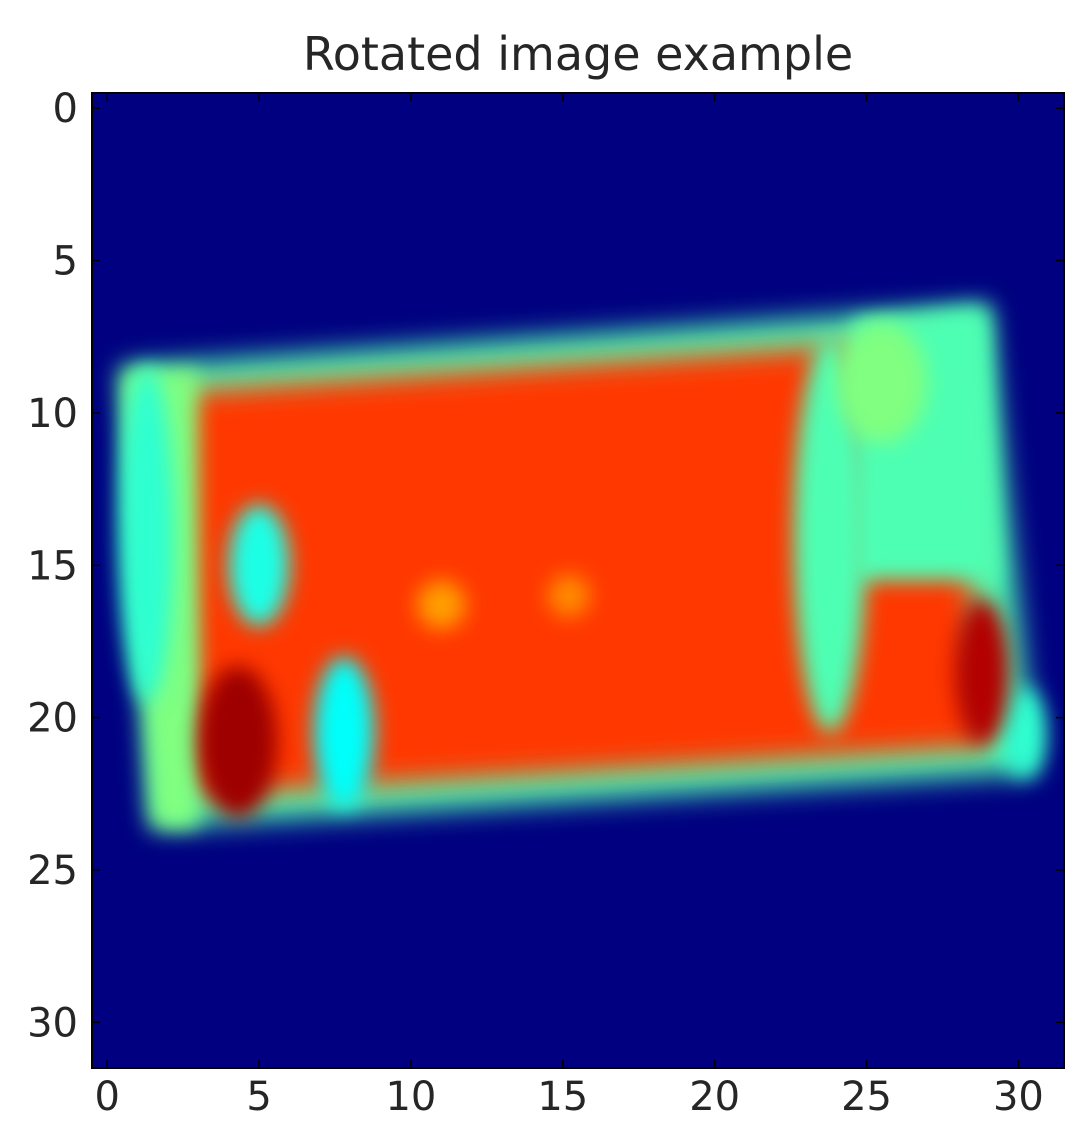 The height and width of the screenshot is (1121, 1066). I want to click on y-tick-label: 30, so click(52, 1023).